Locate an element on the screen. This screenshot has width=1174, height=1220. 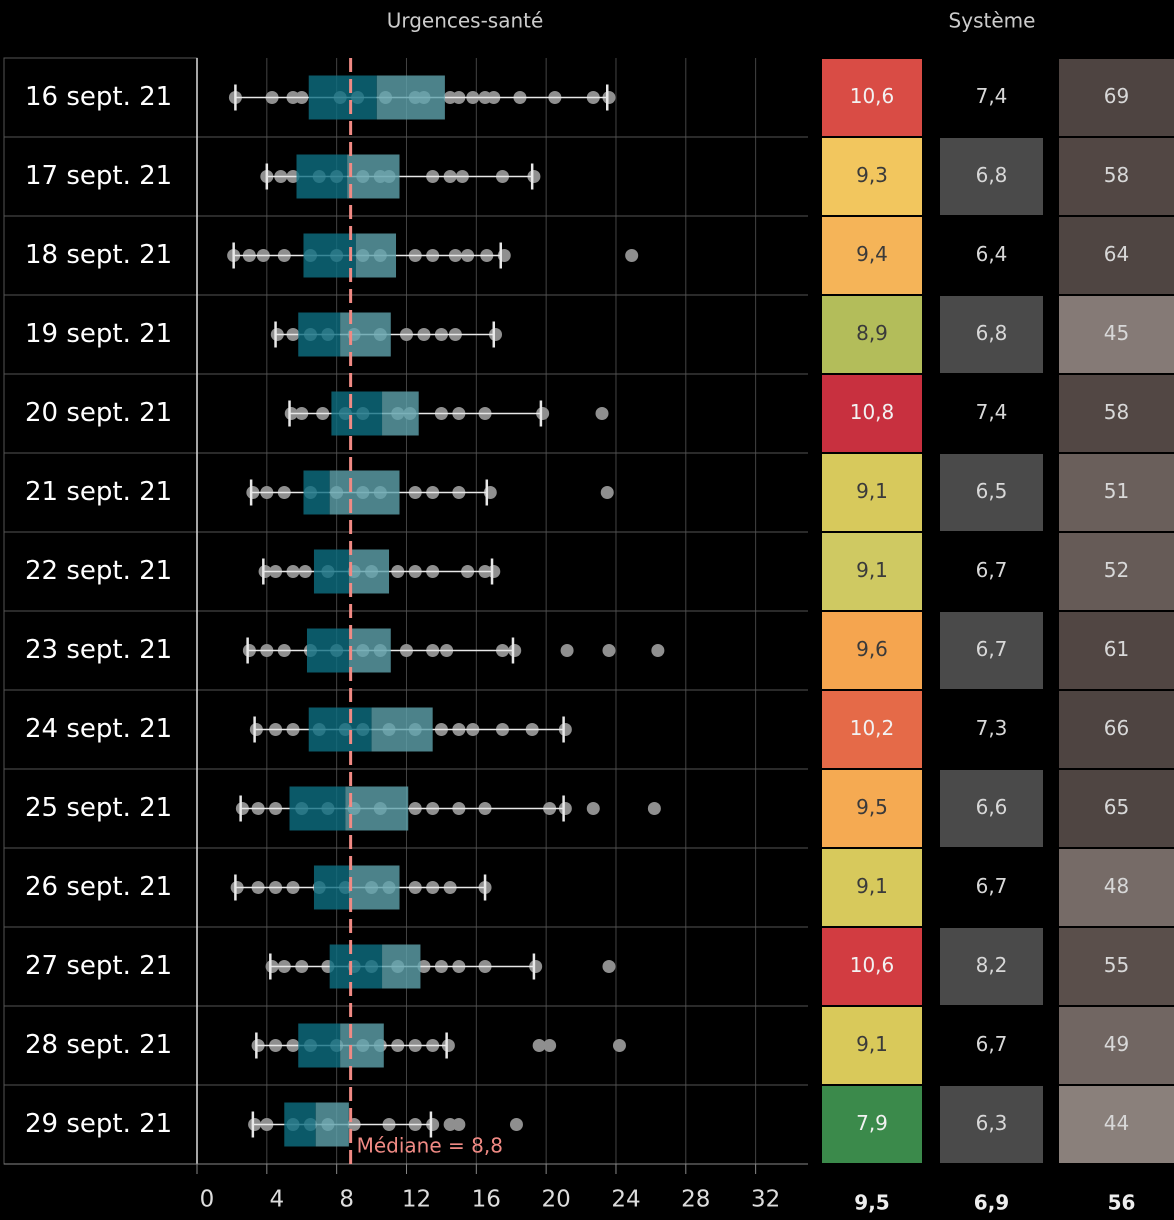
cell-value: 6,3 is located at coordinates (992, 1123).